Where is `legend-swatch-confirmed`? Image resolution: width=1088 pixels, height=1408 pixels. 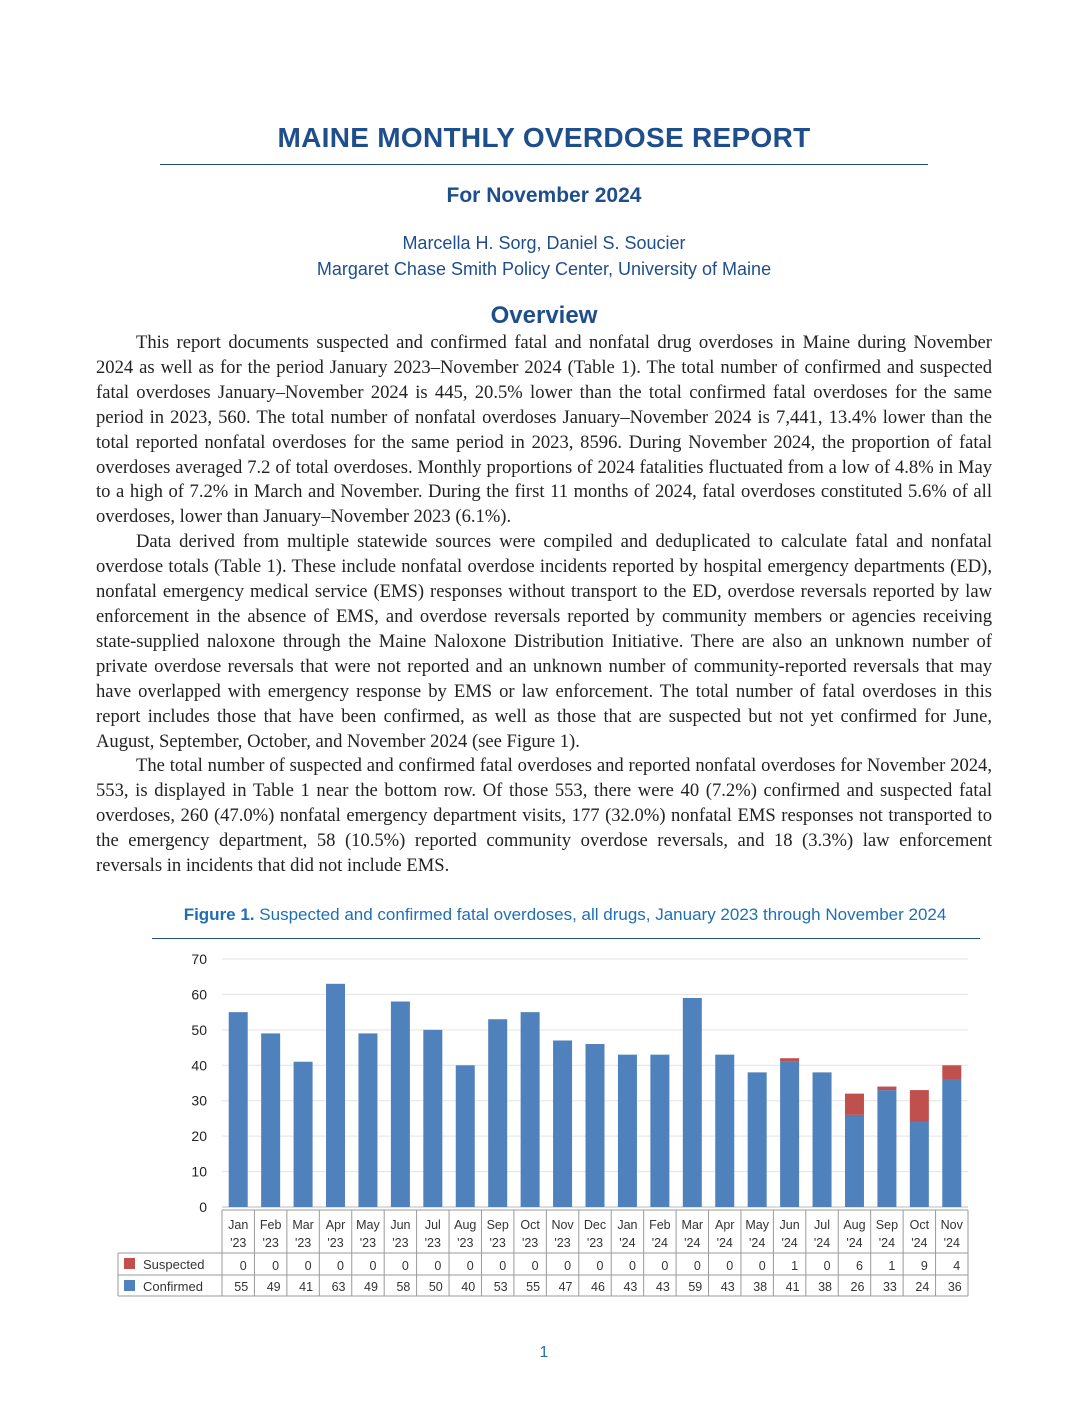
legend-swatch-confirmed is located at coordinates (129, 1285).